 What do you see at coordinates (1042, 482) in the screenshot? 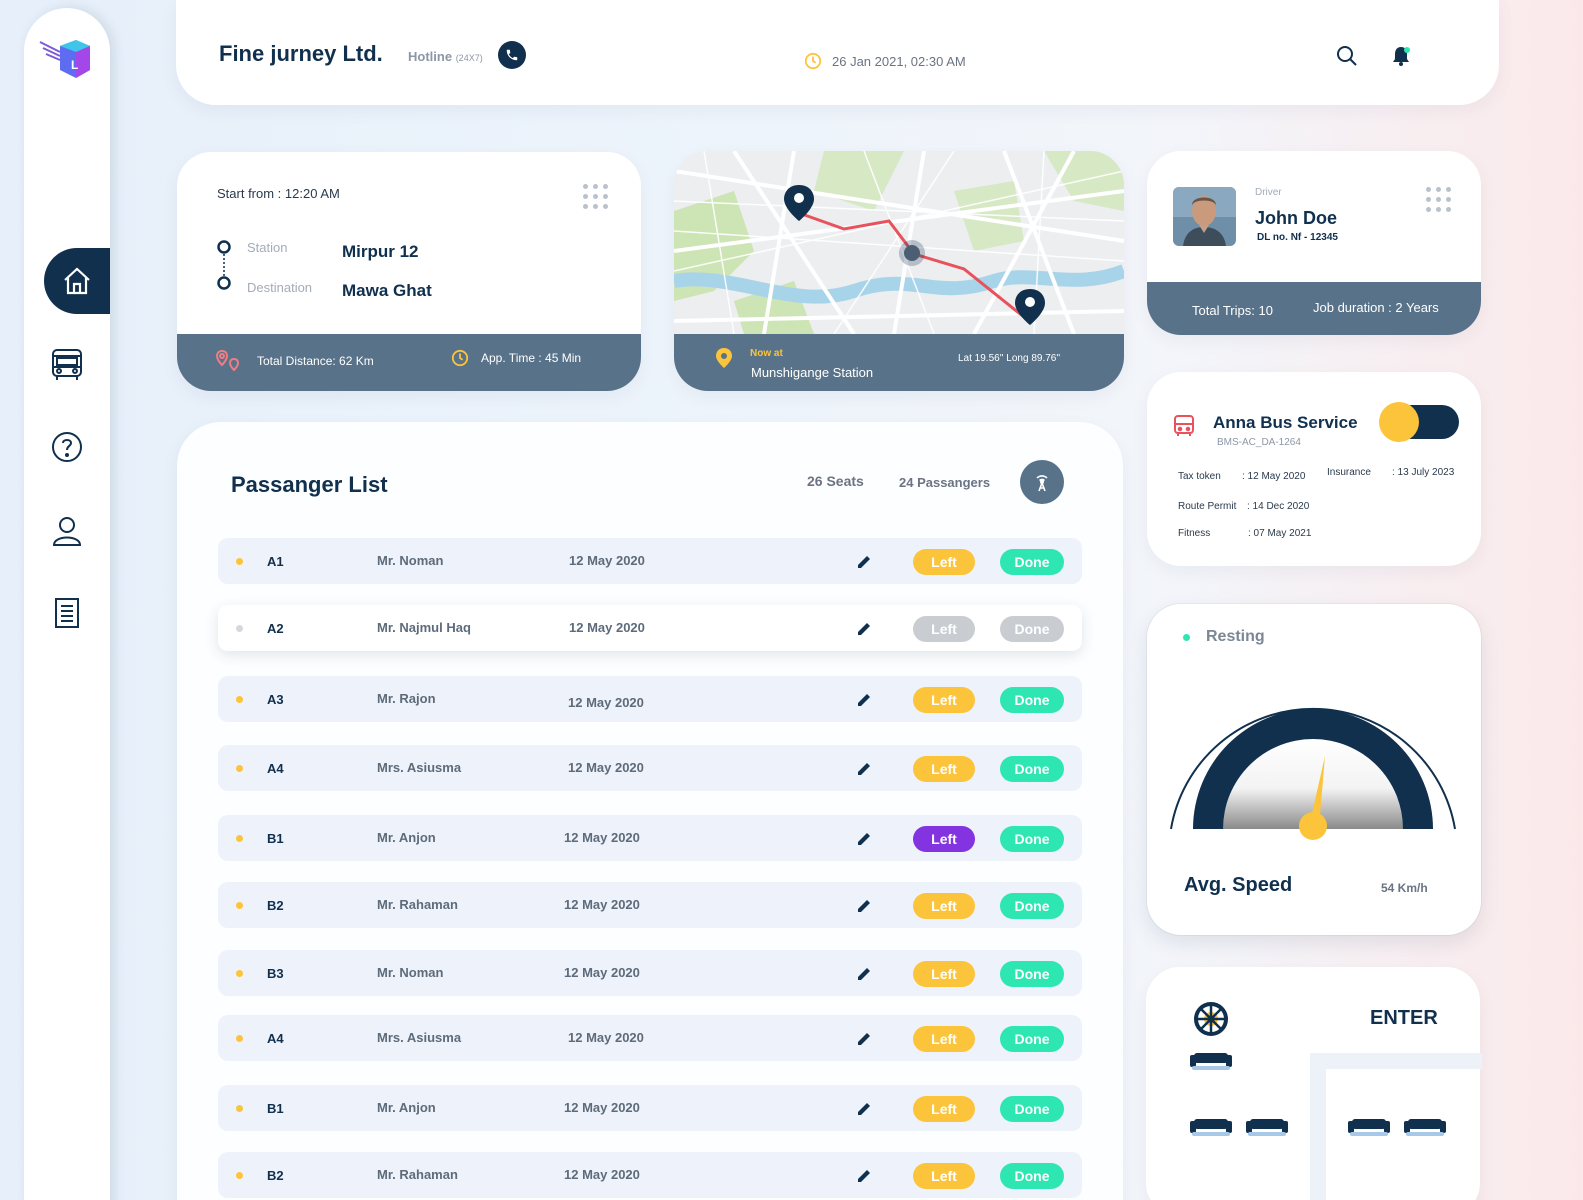
I see `broadcast-button` at bounding box center [1042, 482].